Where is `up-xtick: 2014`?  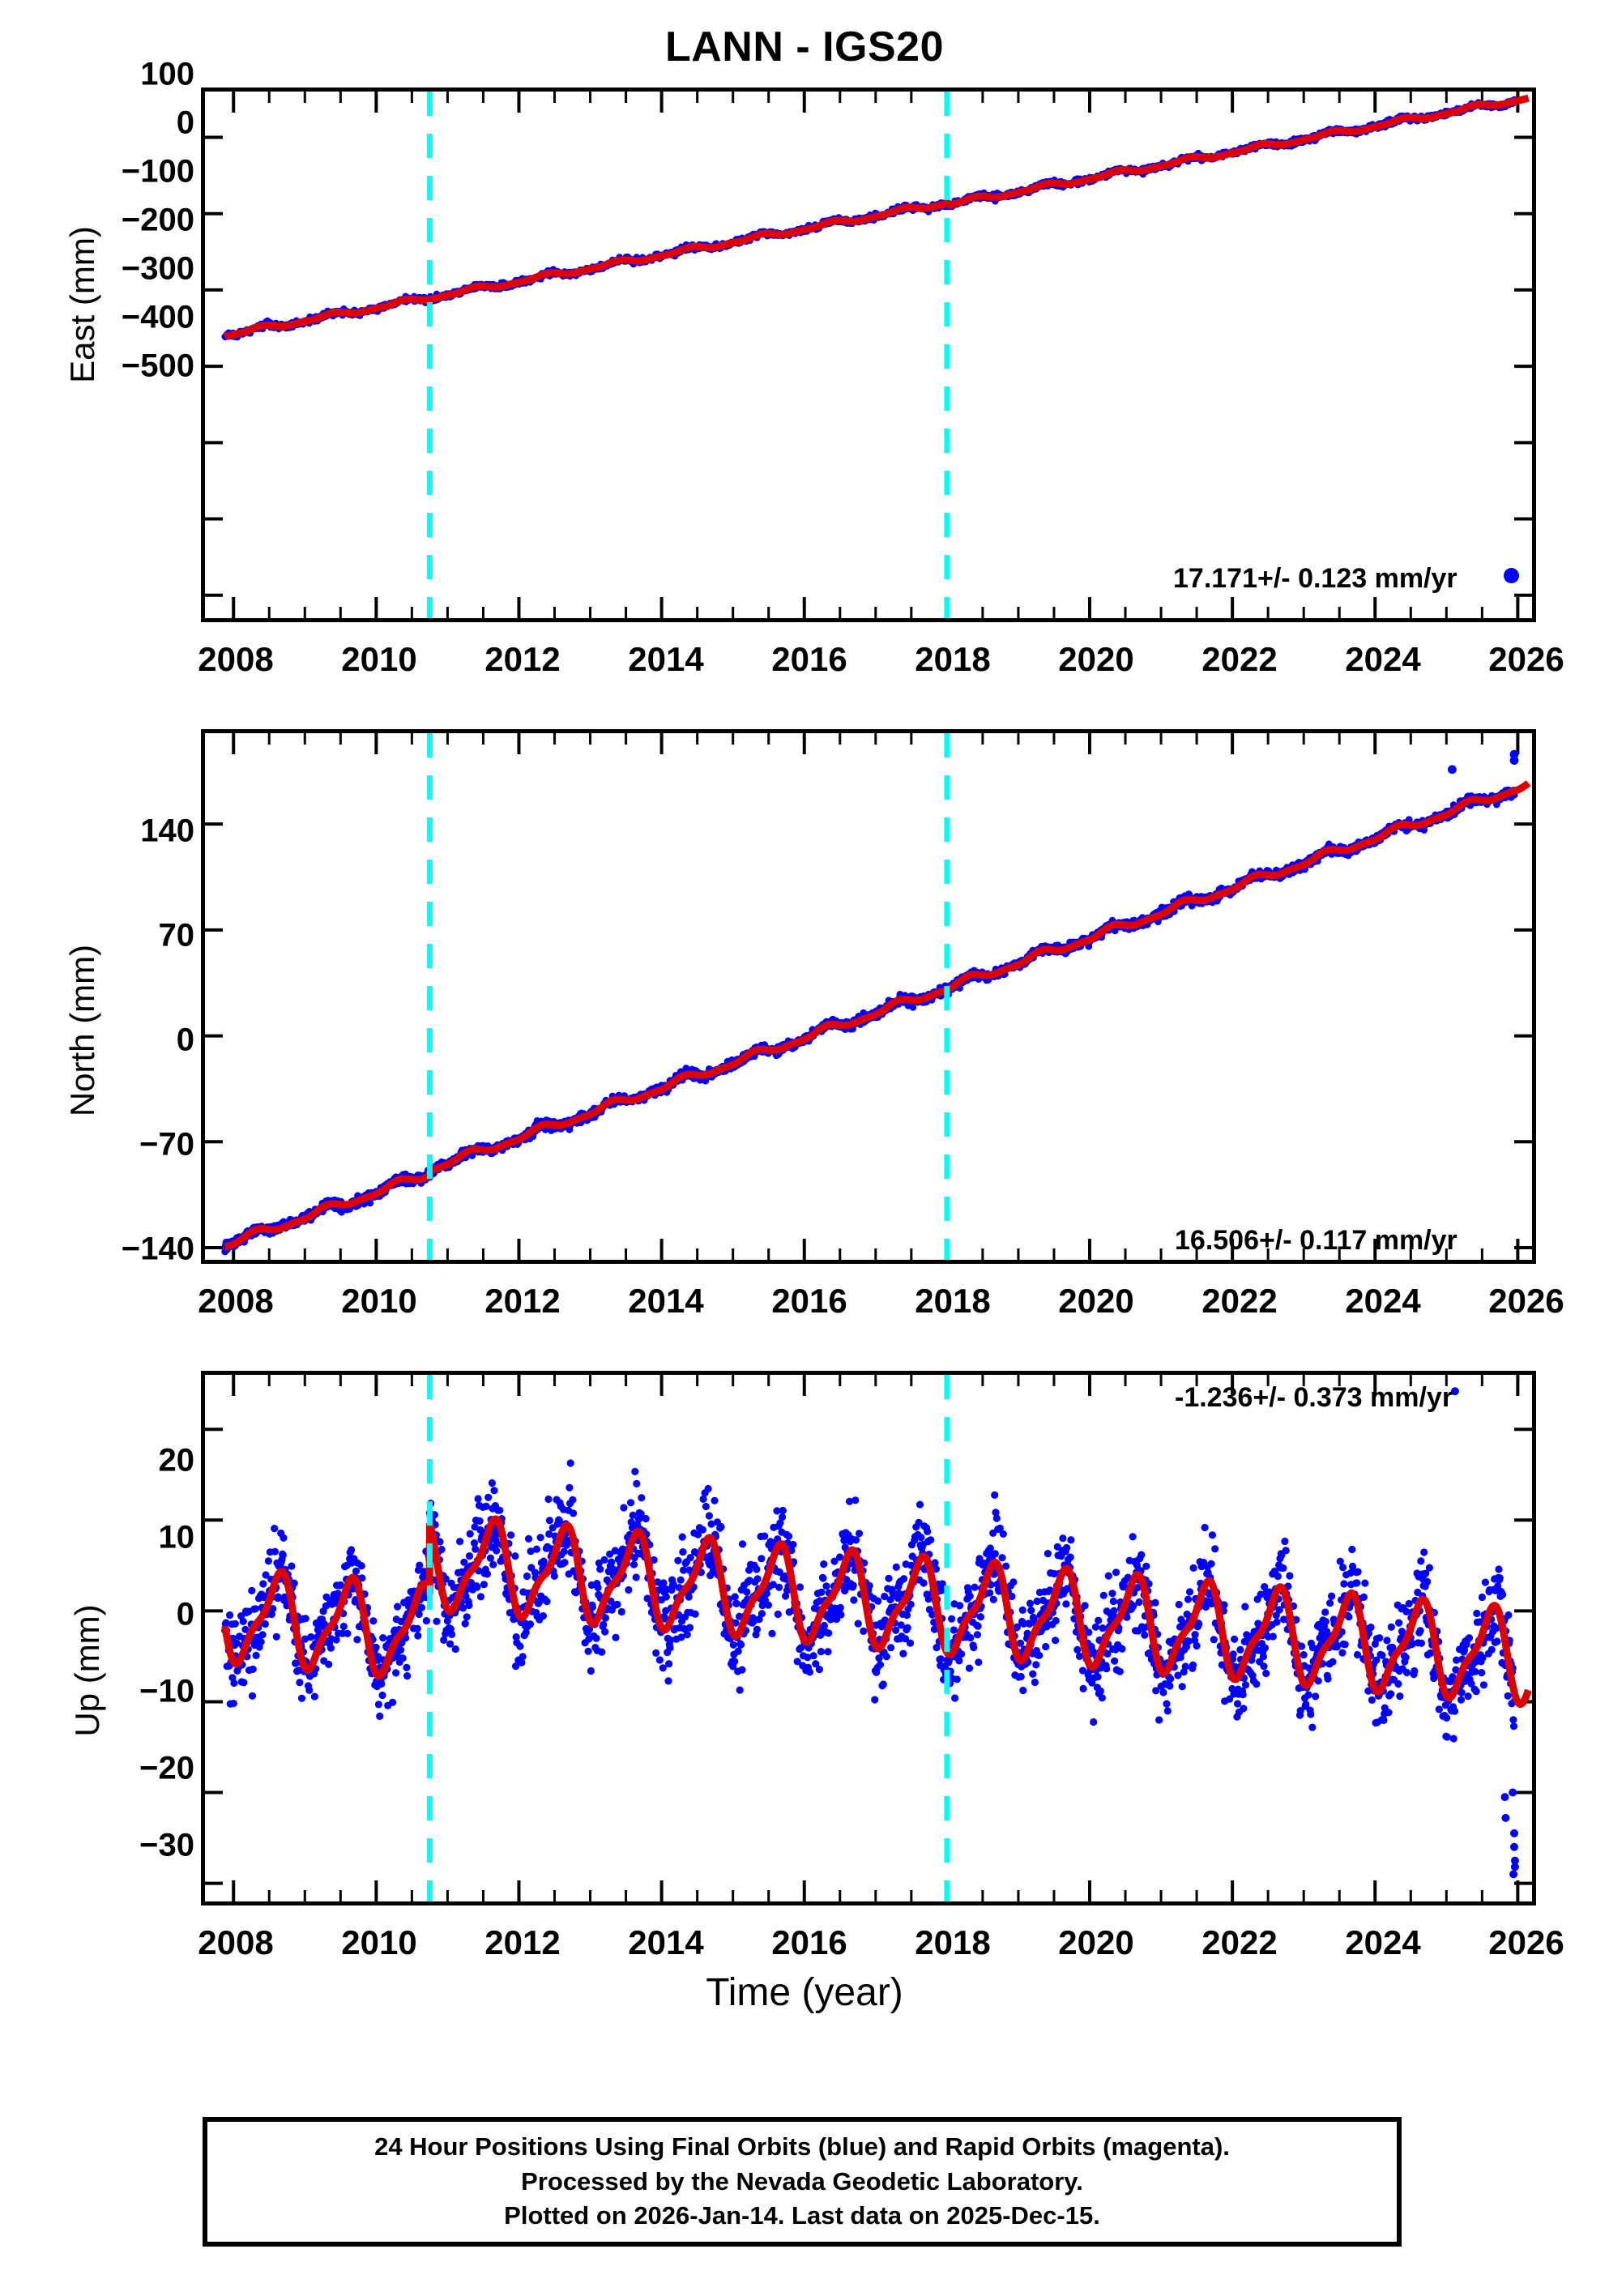
up-xtick: 2014 is located at coordinates (666, 1942).